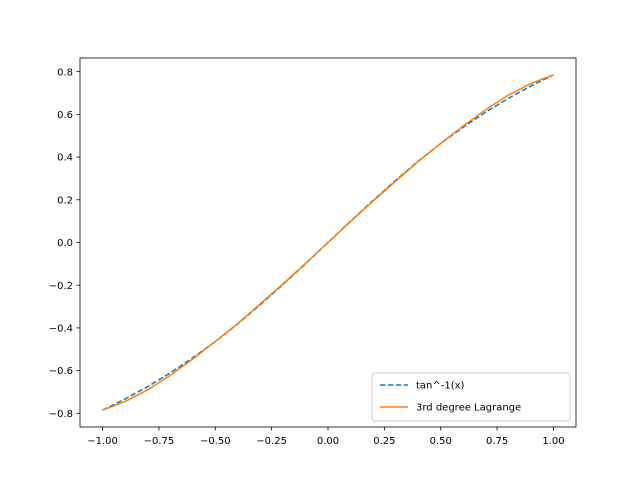 The width and height of the screenshot is (640, 480). What do you see at coordinates (61, 286) in the screenshot?
I see `y-tick-label: −0.2` at bounding box center [61, 286].